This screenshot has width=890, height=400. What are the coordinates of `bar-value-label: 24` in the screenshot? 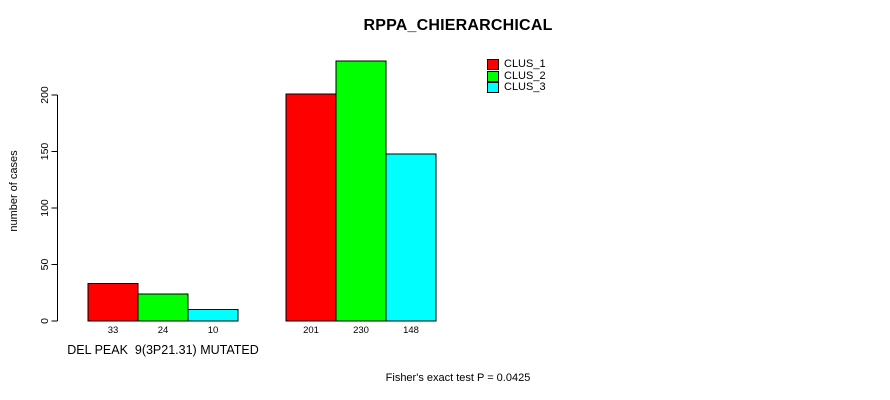 It's located at (163, 330).